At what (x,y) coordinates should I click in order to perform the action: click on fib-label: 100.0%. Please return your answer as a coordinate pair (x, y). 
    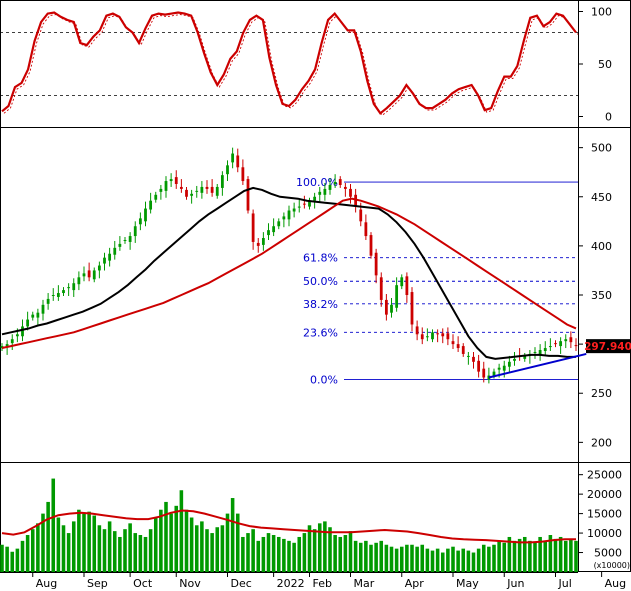
    Looking at the image, I should click on (317, 182).